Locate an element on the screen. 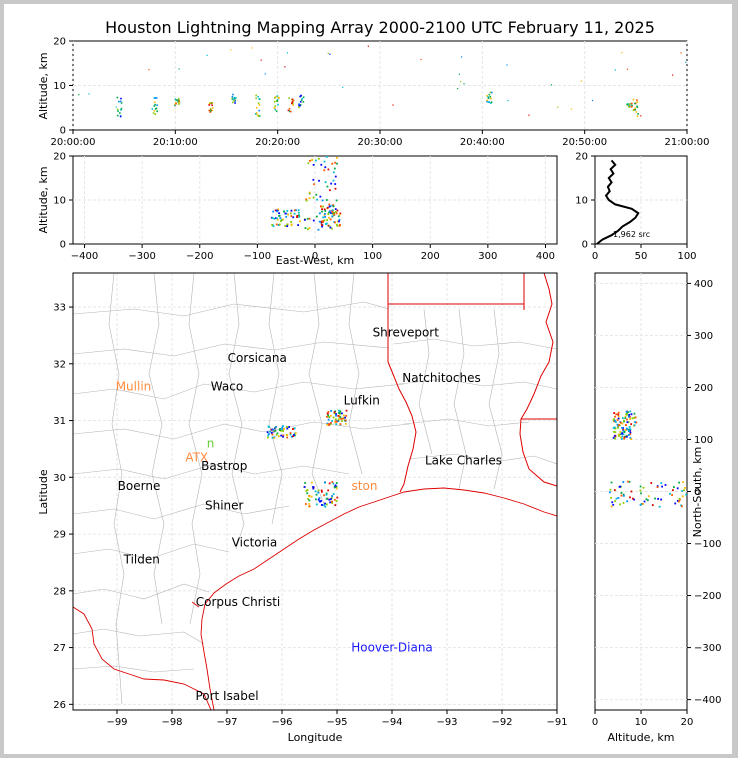 The width and height of the screenshot is (738, 758). y-tick-label: −100 is located at coordinates (707, 544).